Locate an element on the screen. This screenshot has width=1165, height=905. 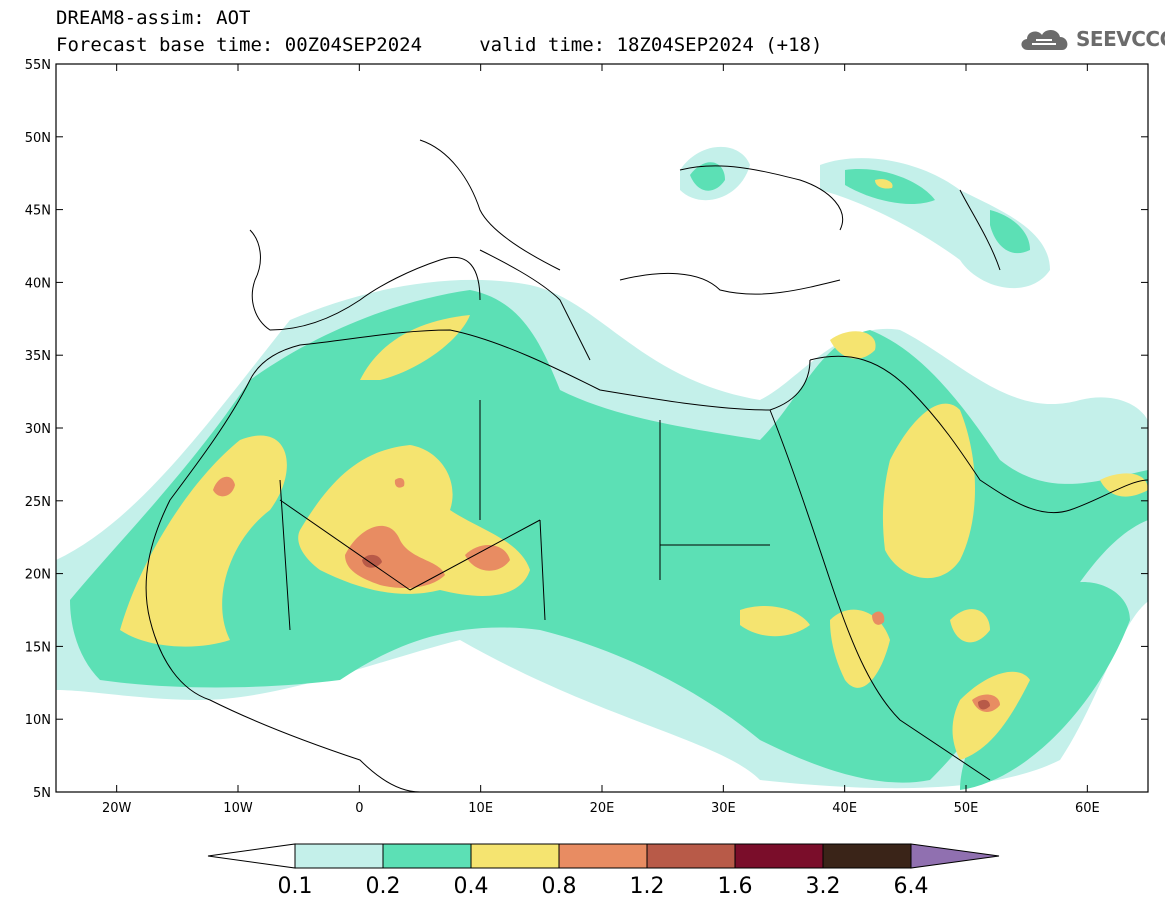
lat-label: 5N is located at coordinates (42, 793).